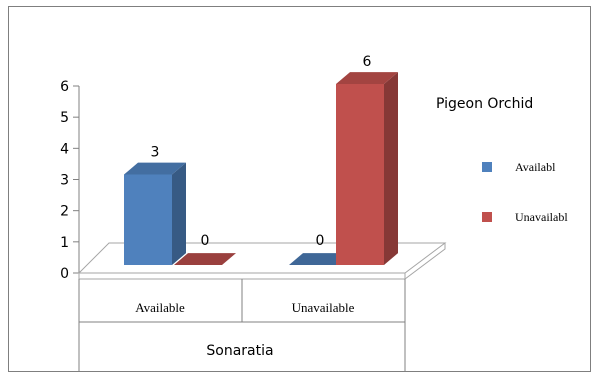  Describe the element at coordinates (64, 118) in the screenshot. I see `y-tick-label: 5` at that location.